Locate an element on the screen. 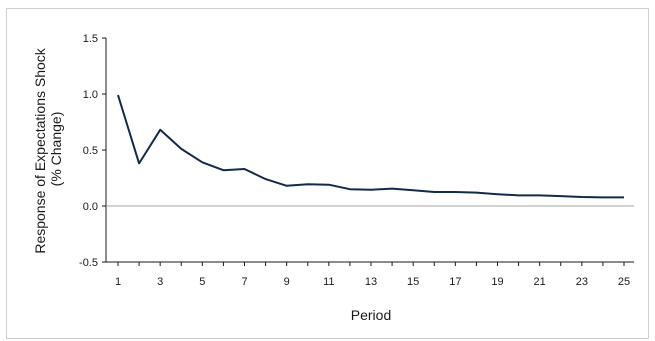 The height and width of the screenshot is (341, 655). x-tick-label: 13 is located at coordinates (371, 282).